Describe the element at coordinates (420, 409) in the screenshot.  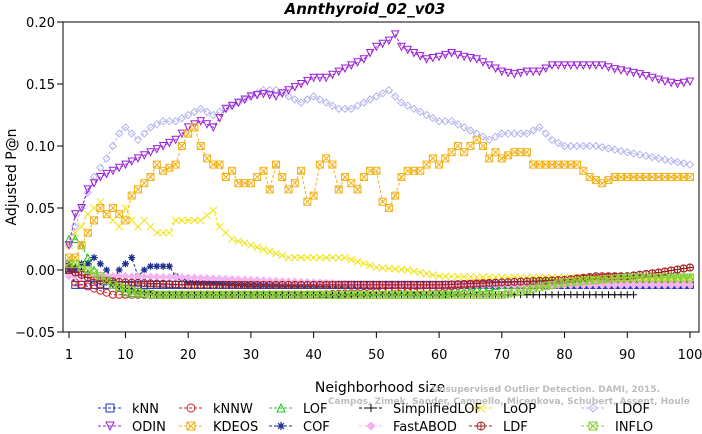
I see `legend-item-simplifiedlof: SimplifiedLOF` at that location.